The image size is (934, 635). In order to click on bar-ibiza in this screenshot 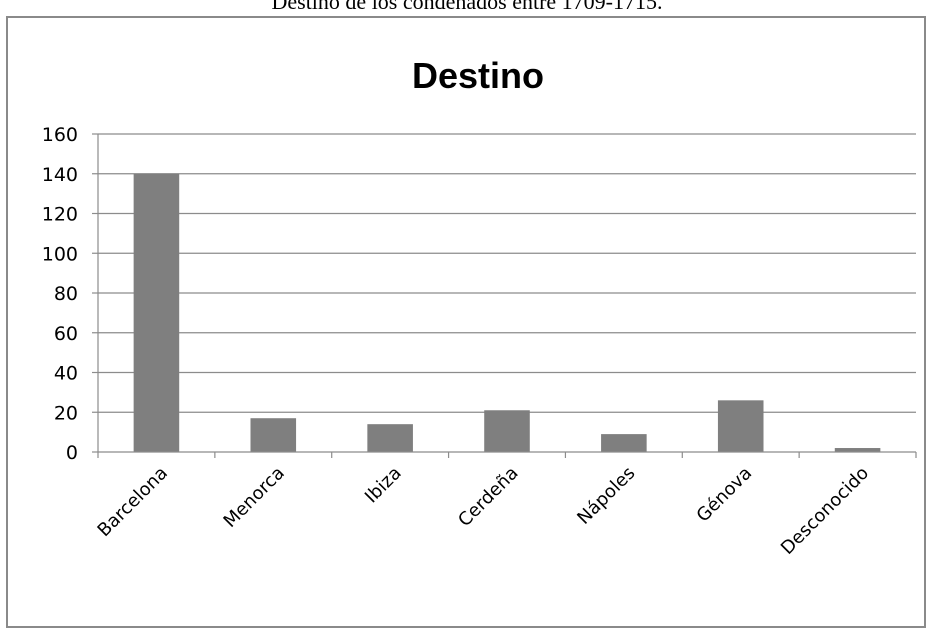, I will do `click(390, 438)`.